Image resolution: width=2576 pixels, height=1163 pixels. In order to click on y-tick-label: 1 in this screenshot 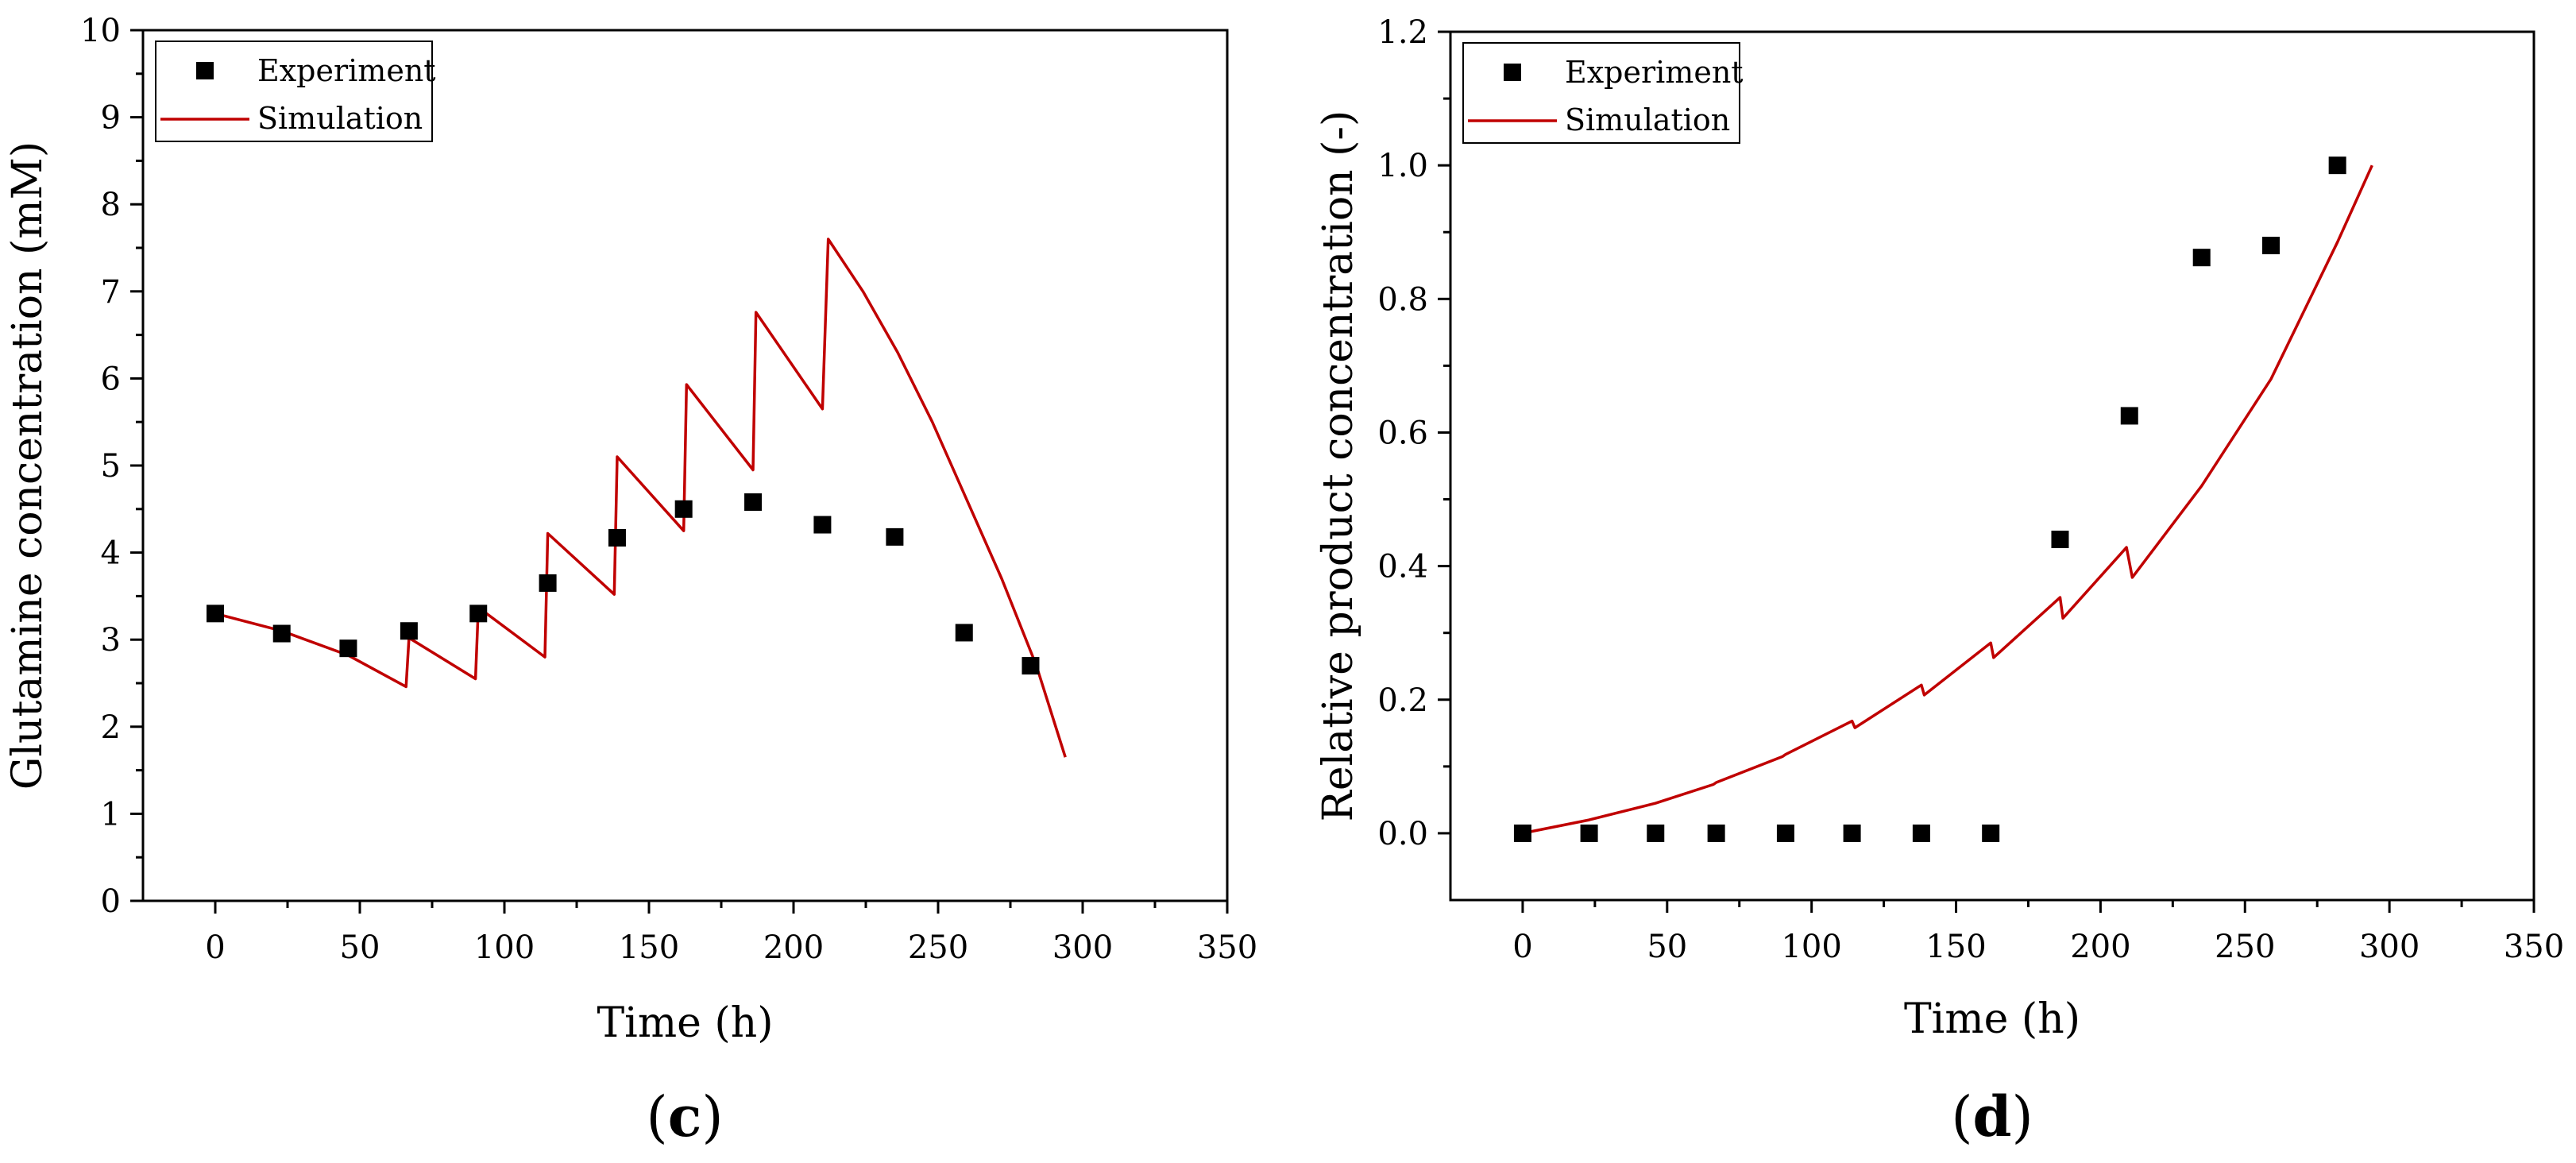, I will do `click(111, 814)`.